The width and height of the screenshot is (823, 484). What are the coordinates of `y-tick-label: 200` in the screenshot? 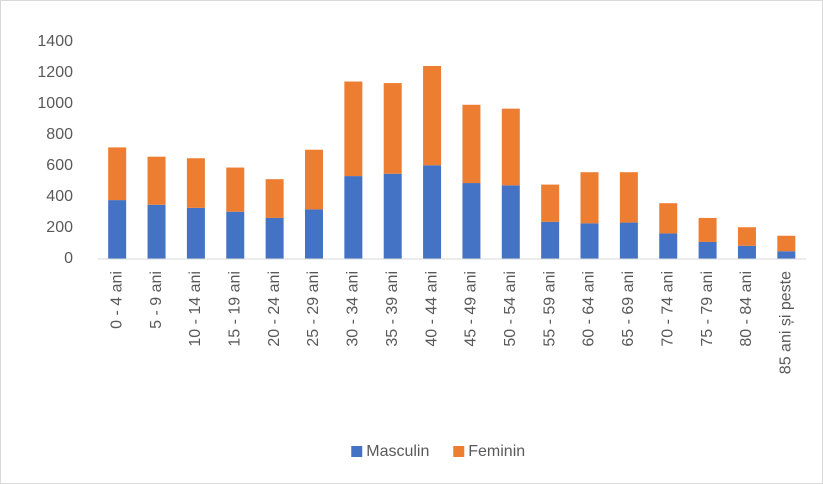 It's located at (59, 227).